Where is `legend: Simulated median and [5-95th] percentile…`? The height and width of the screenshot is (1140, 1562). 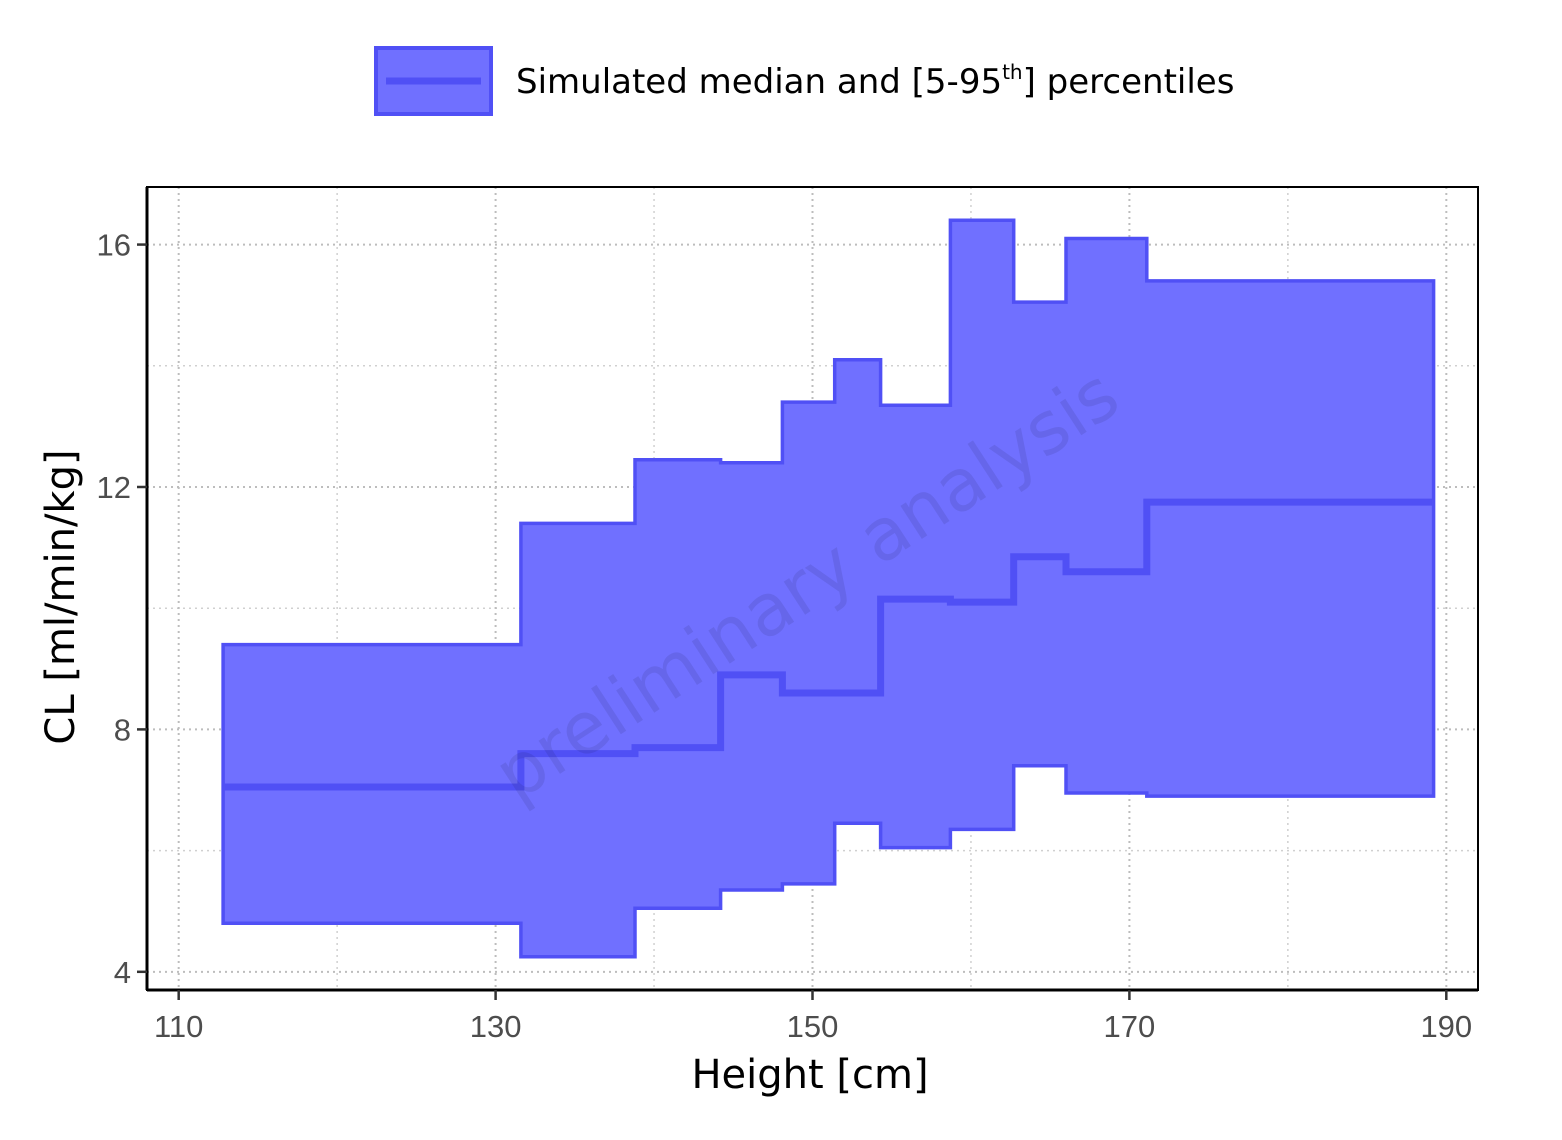 legend: Simulated median and [5-95th] percentile… is located at coordinates (804, 81).